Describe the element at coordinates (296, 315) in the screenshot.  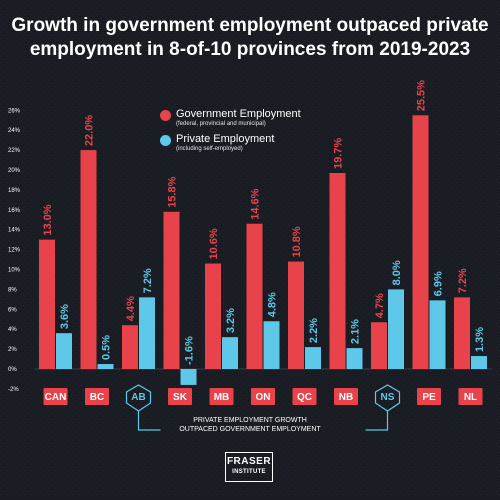
I see `bar-government-qc` at that location.